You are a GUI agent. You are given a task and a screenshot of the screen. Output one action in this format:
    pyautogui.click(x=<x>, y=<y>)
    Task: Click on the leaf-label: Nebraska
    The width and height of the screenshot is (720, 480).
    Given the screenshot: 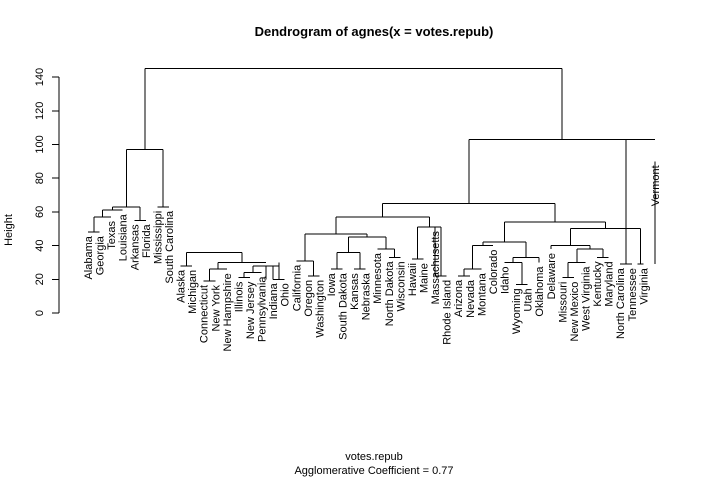 What is the action you would take?
    pyautogui.click(x=367, y=296)
    